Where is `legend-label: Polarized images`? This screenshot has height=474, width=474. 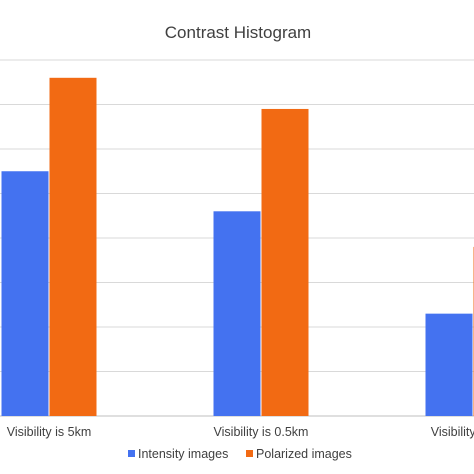
legend-label: Polarized images is located at coordinates (304, 454).